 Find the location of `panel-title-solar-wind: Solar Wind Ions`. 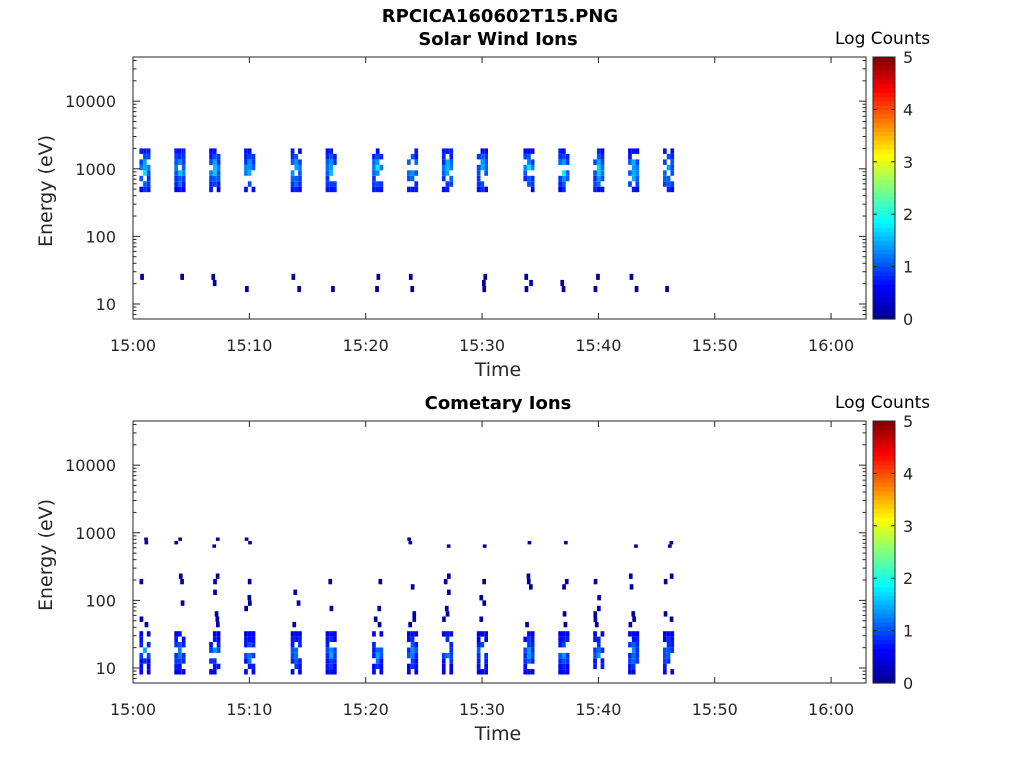

panel-title-solar-wind: Solar Wind Ions is located at coordinates (498, 39).